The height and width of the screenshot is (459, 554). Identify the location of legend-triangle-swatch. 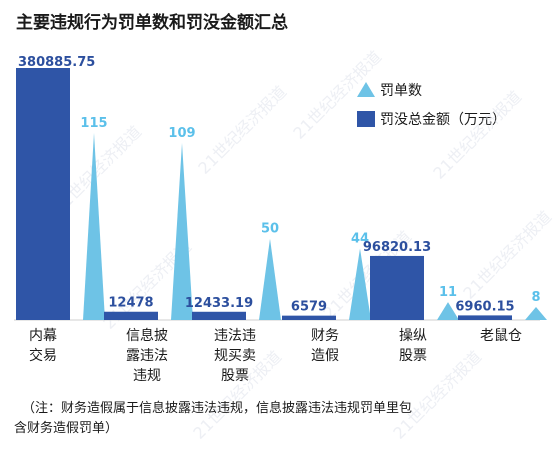
(366, 89).